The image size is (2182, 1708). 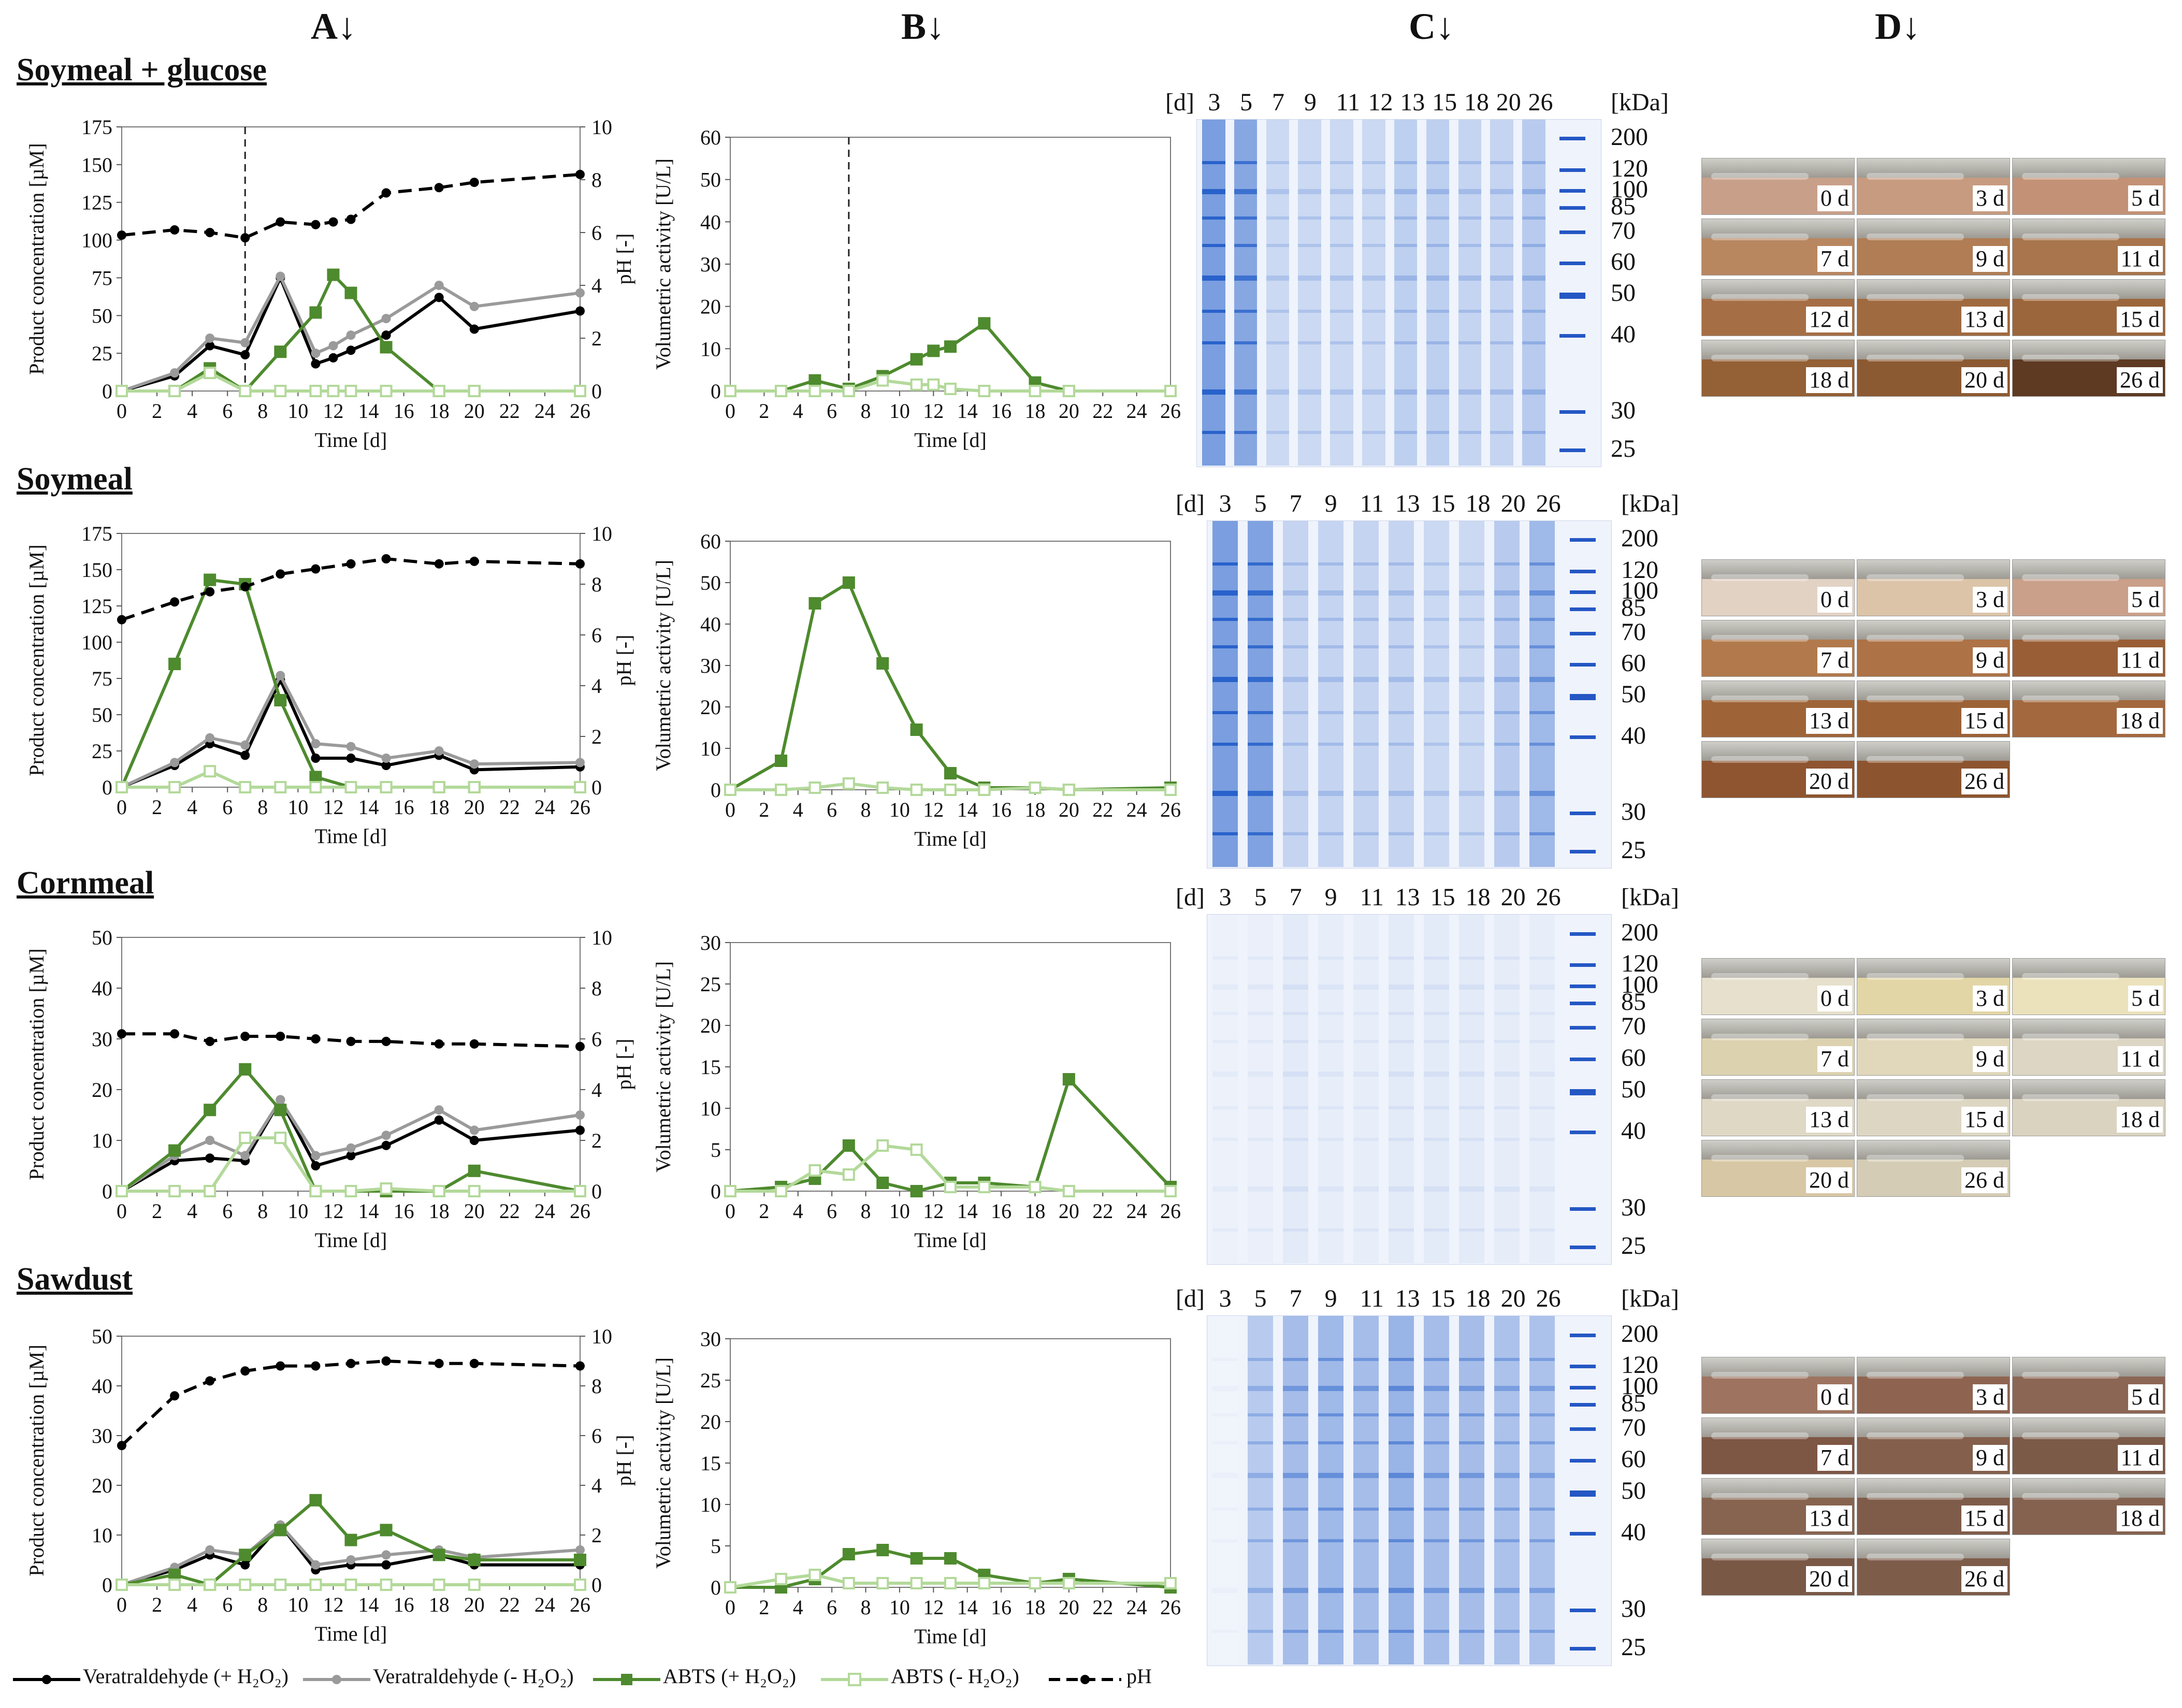 I want to click on molecular-weight-label: 60, so click(x=1633, y=663).